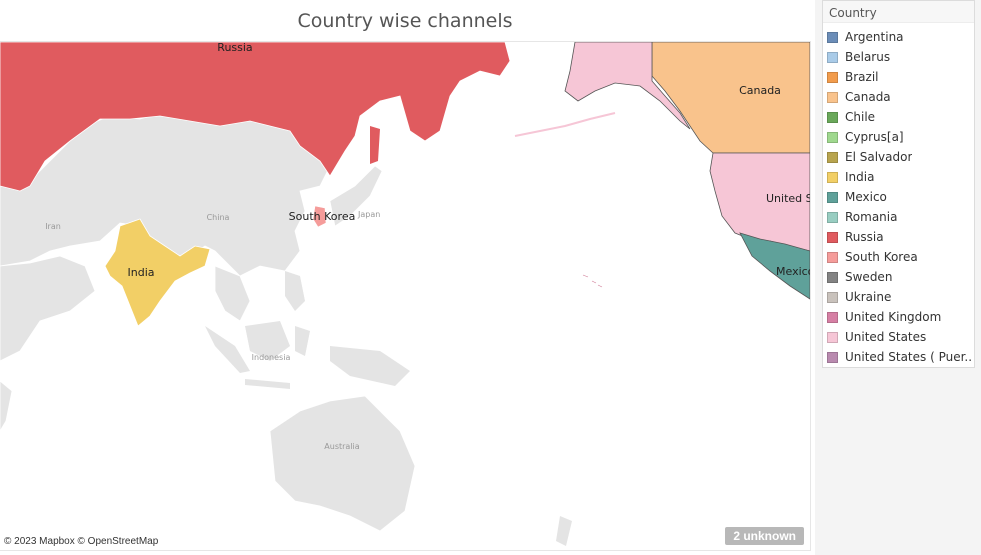  I want to click on map-label-united-states: United S, so click(788, 198).